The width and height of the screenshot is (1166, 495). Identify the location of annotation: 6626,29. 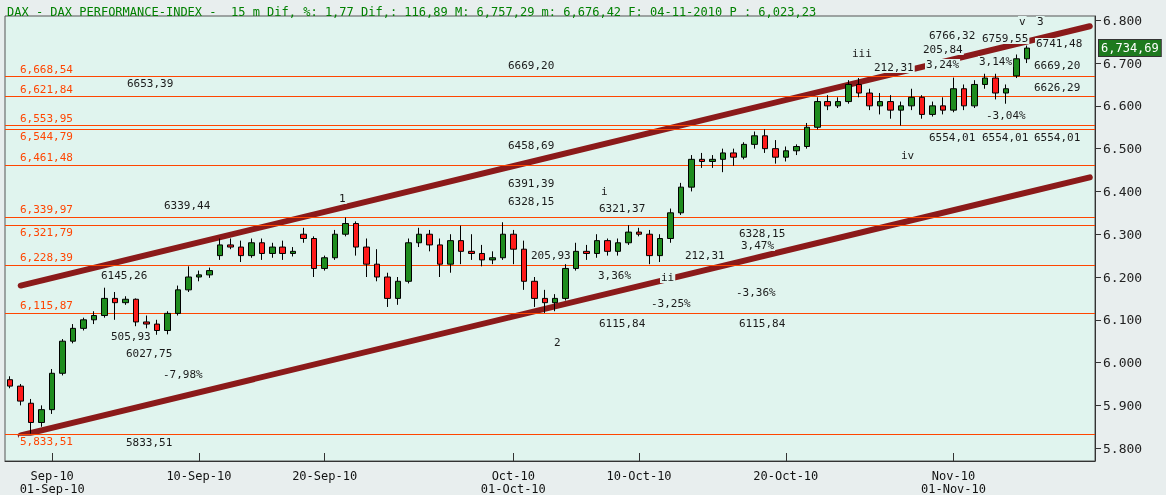
(1057, 87).